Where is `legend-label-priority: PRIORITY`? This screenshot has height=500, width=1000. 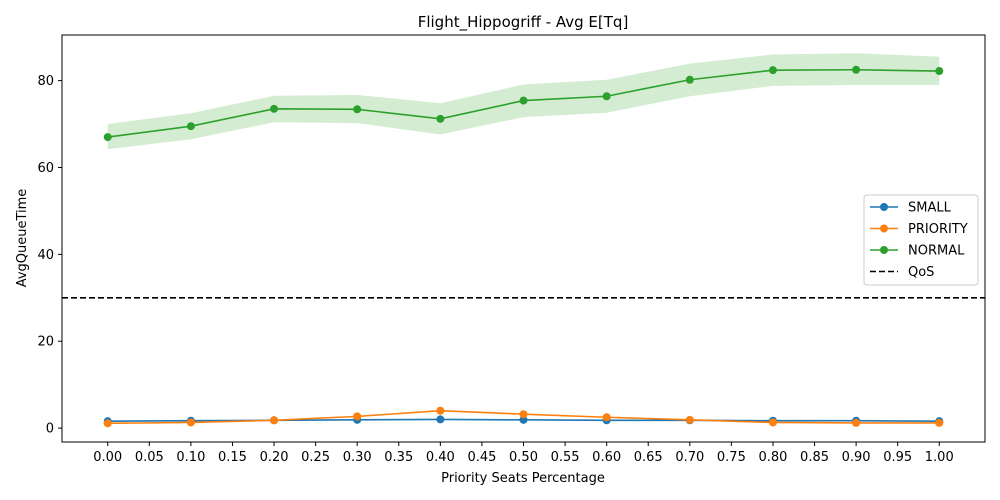
legend-label-priority: PRIORITY is located at coordinates (938, 229).